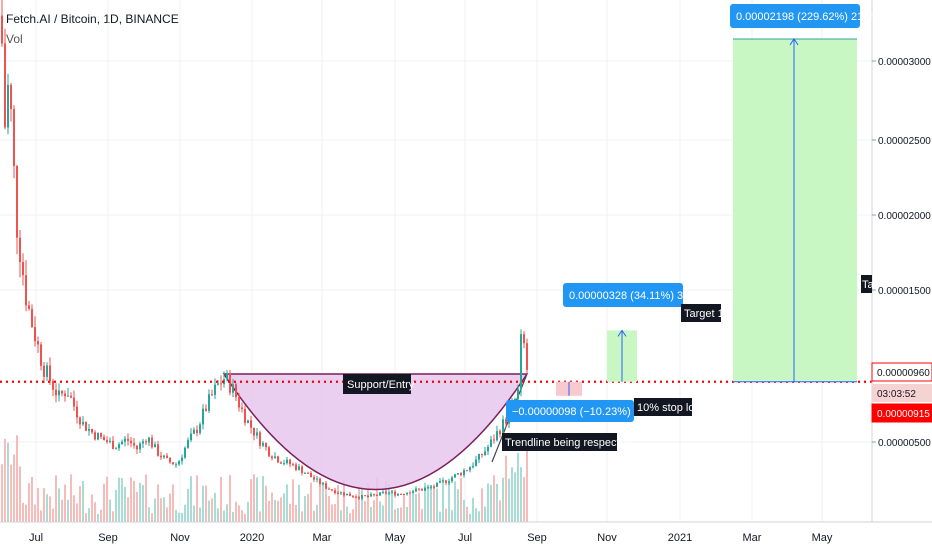  Describe the element at coordinates (663, 407) in the screenshot. I see `stop-loss-label-bg` at that location.